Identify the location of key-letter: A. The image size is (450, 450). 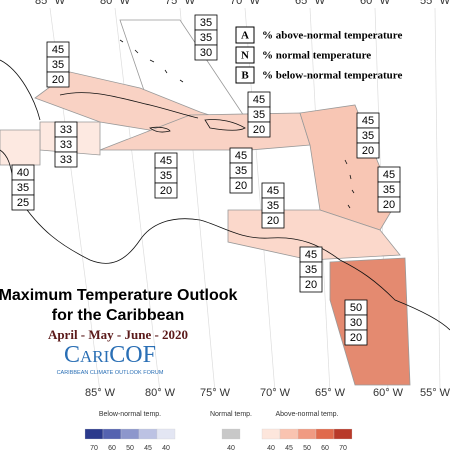
(245, 36).